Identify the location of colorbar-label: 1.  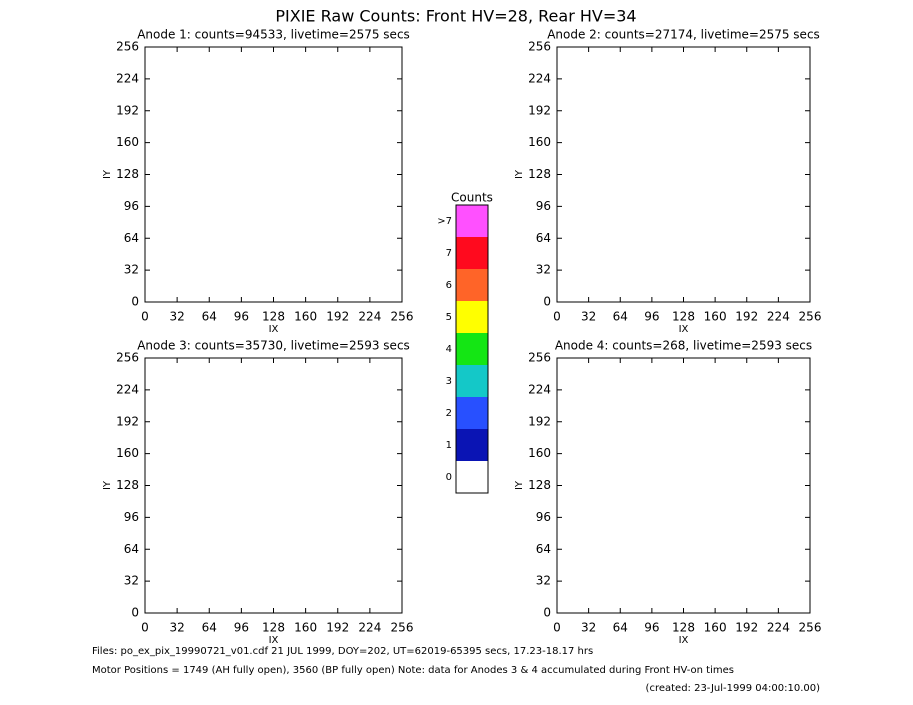
(449, 445).